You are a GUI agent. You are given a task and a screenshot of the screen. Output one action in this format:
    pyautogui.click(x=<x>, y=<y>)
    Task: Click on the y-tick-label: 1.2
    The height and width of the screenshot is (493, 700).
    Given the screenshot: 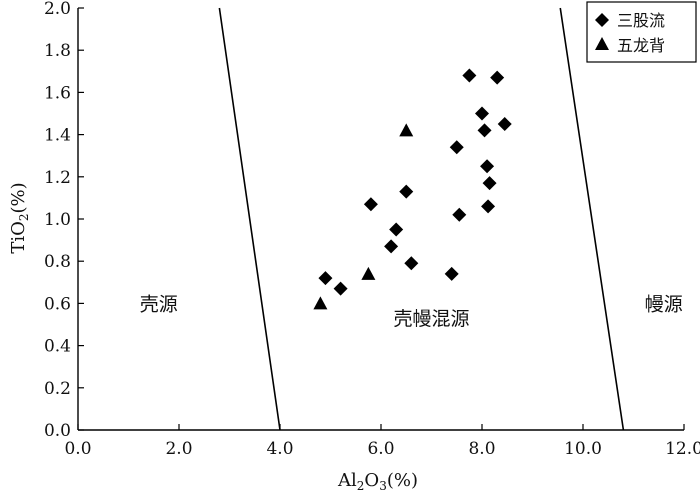 What is the action you would take?
    pyautogui.click(x=57, y=178)
    